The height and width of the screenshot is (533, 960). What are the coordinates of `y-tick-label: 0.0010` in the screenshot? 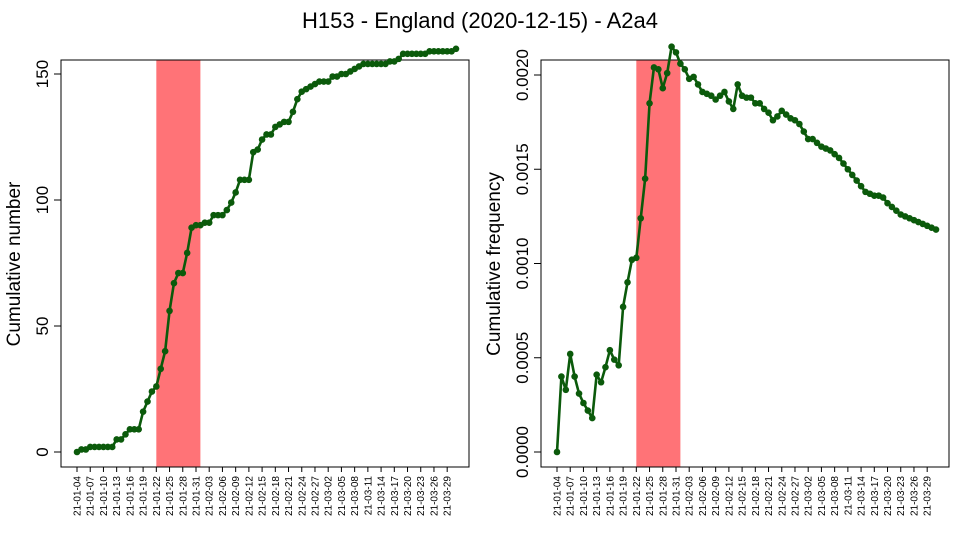 It's located at (522, 264).